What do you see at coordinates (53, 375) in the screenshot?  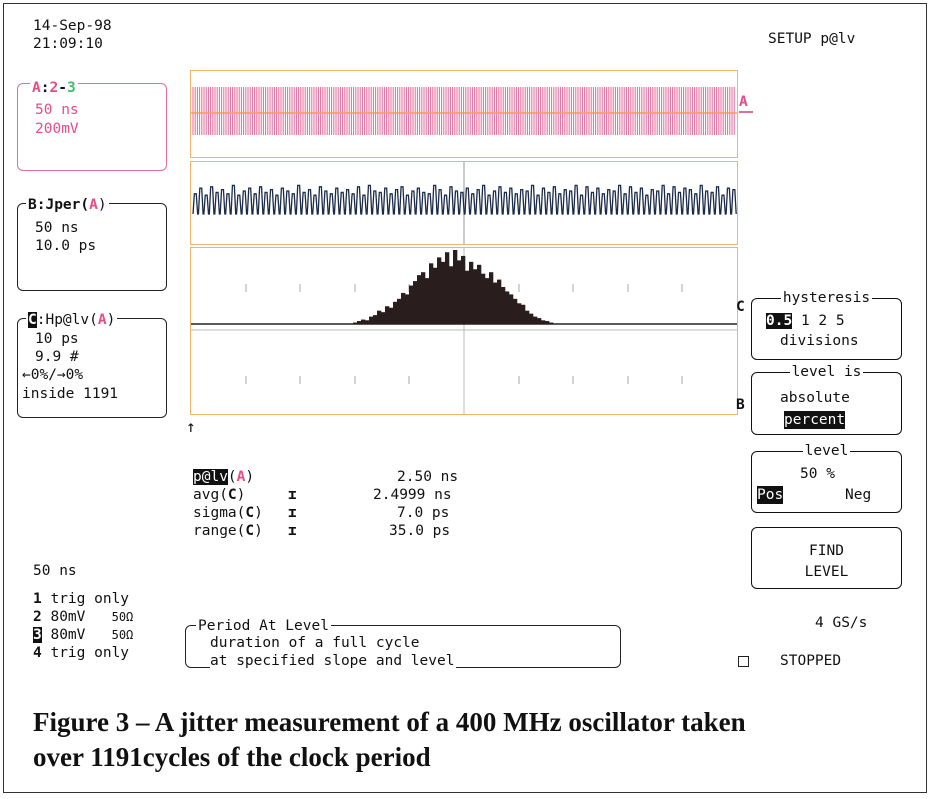 I see `trace-c-overflow: ←0%/→0%` at bounding box center [53, 375].